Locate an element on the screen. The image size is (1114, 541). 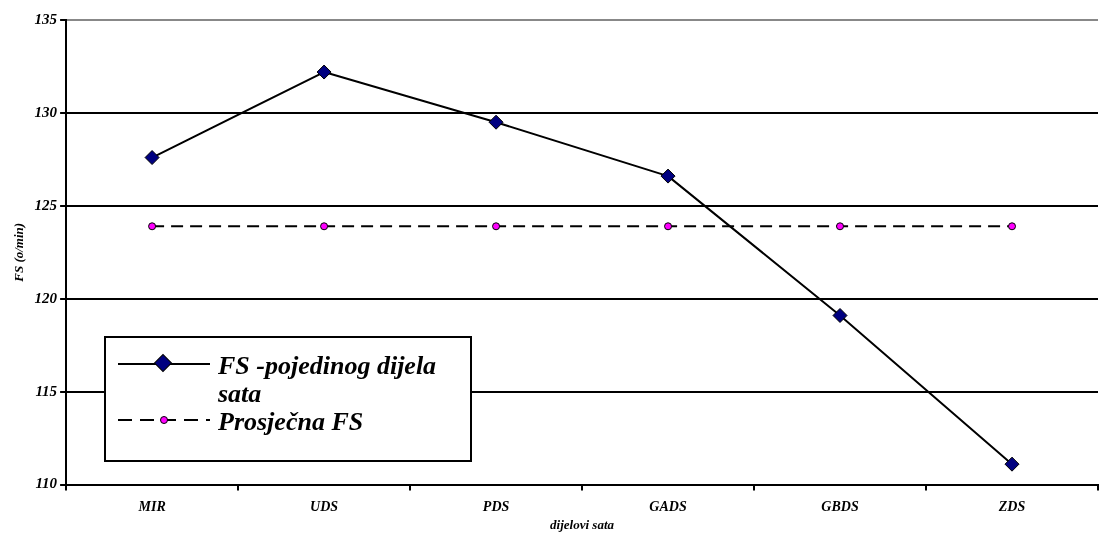
legend-label: FS -pojedinog dijela sata is located at coordinates (328, 379).